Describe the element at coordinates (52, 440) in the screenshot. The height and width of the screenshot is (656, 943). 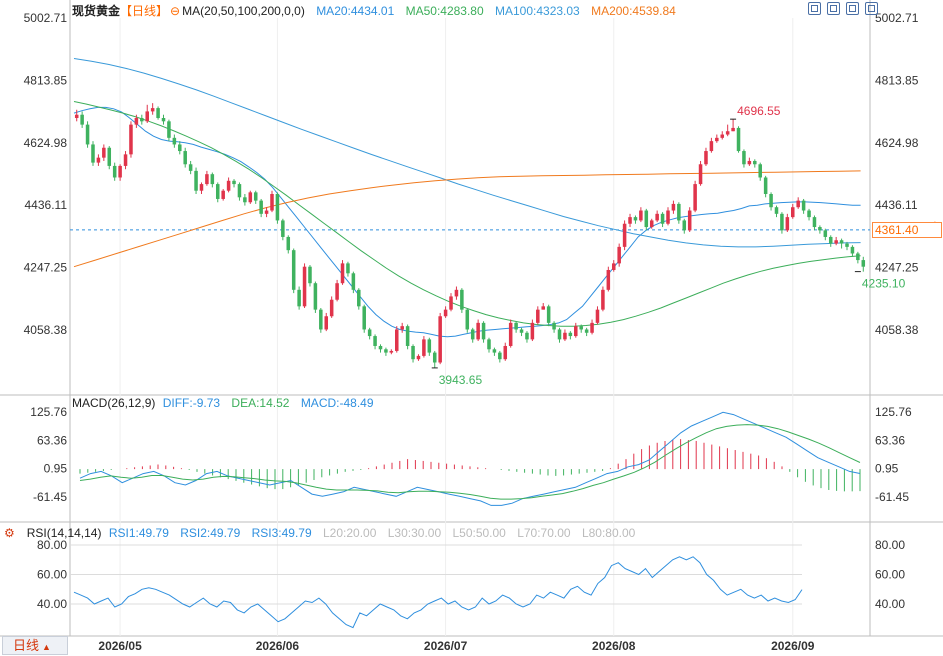
I see `macd-tick-left: 63.36` at that location.